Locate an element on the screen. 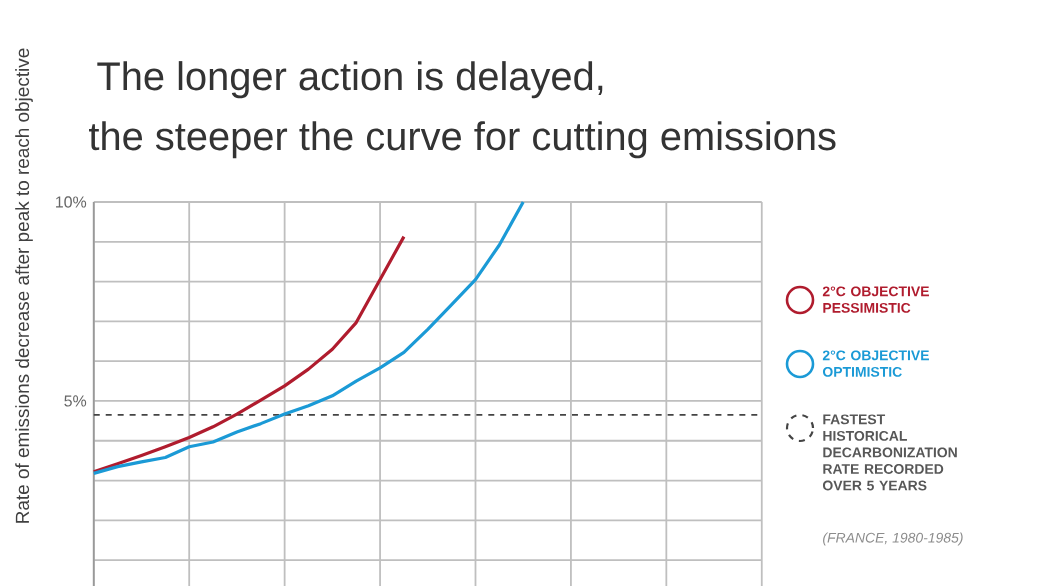 This screenshot has height=586, width=1040. chart-subtitle: the steeper the curve for cutting emissions is located at coordinates (462, 140).